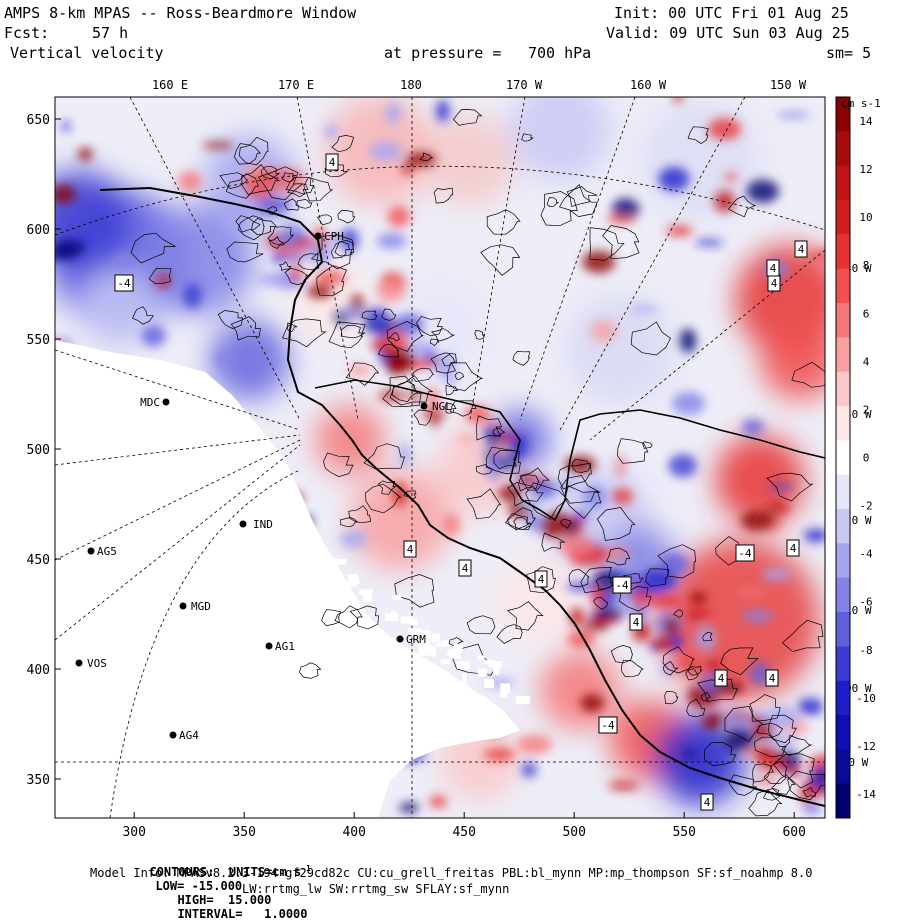 This screenshot has height=921, width=900. Describe the element at coordinates (110, 33) in the screenshot. I see `forecast-hour: 57 h` at that location.